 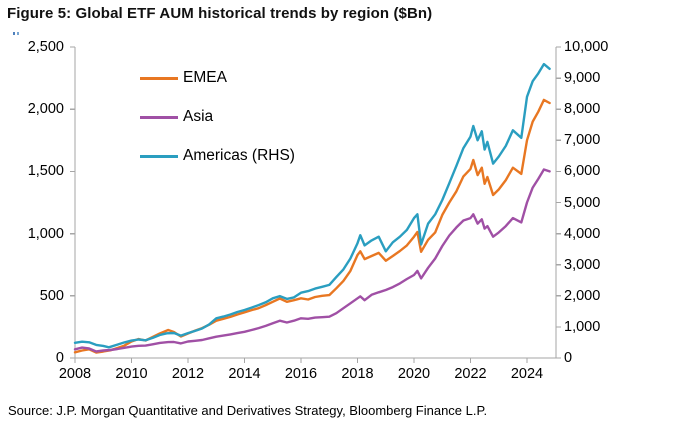 What do you see at coordinates (239, 155) in the screenshot?
I see `legend-label-americas: Americas (RHS)` at bounding box center [239, 155].